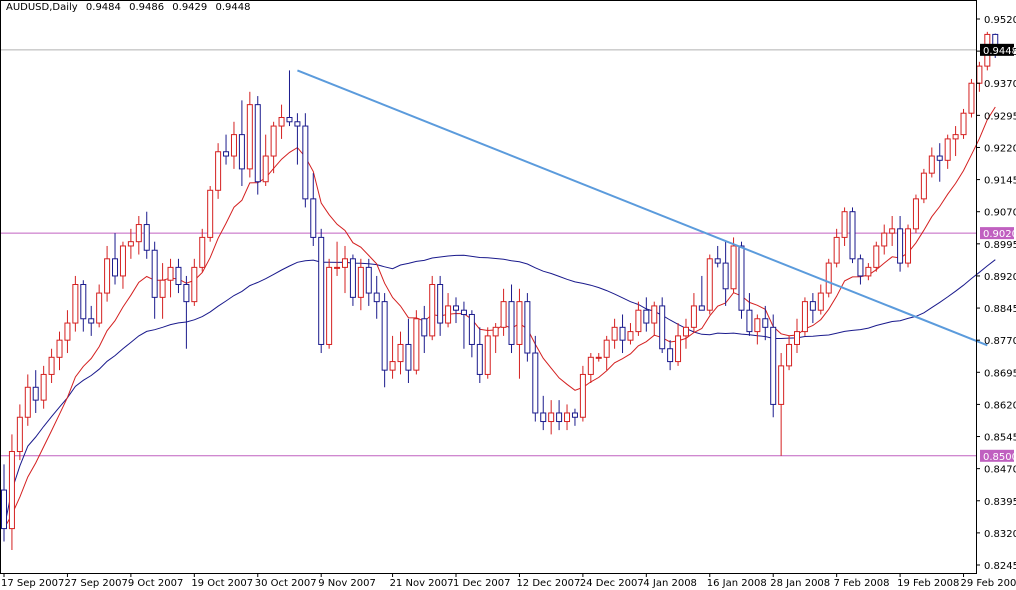 The image size is (1016, 590). I want to click on price-tick-label: 0.8395, so click(1000, 502).